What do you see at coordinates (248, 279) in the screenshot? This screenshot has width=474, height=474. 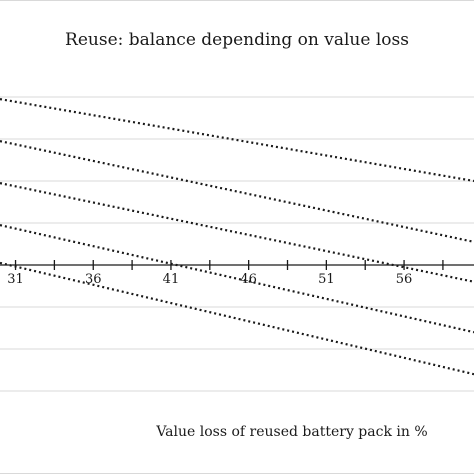 I see `x-tick-label-46: 46` at bounding box center [248, 279].